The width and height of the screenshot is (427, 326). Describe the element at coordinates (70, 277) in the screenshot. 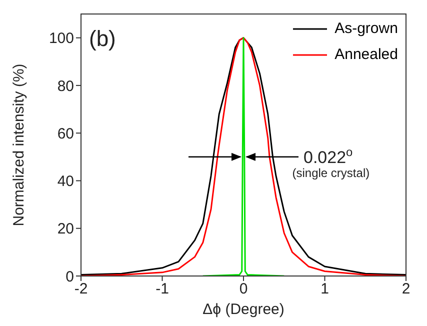

I see `y-tick-label: 0` at that location.